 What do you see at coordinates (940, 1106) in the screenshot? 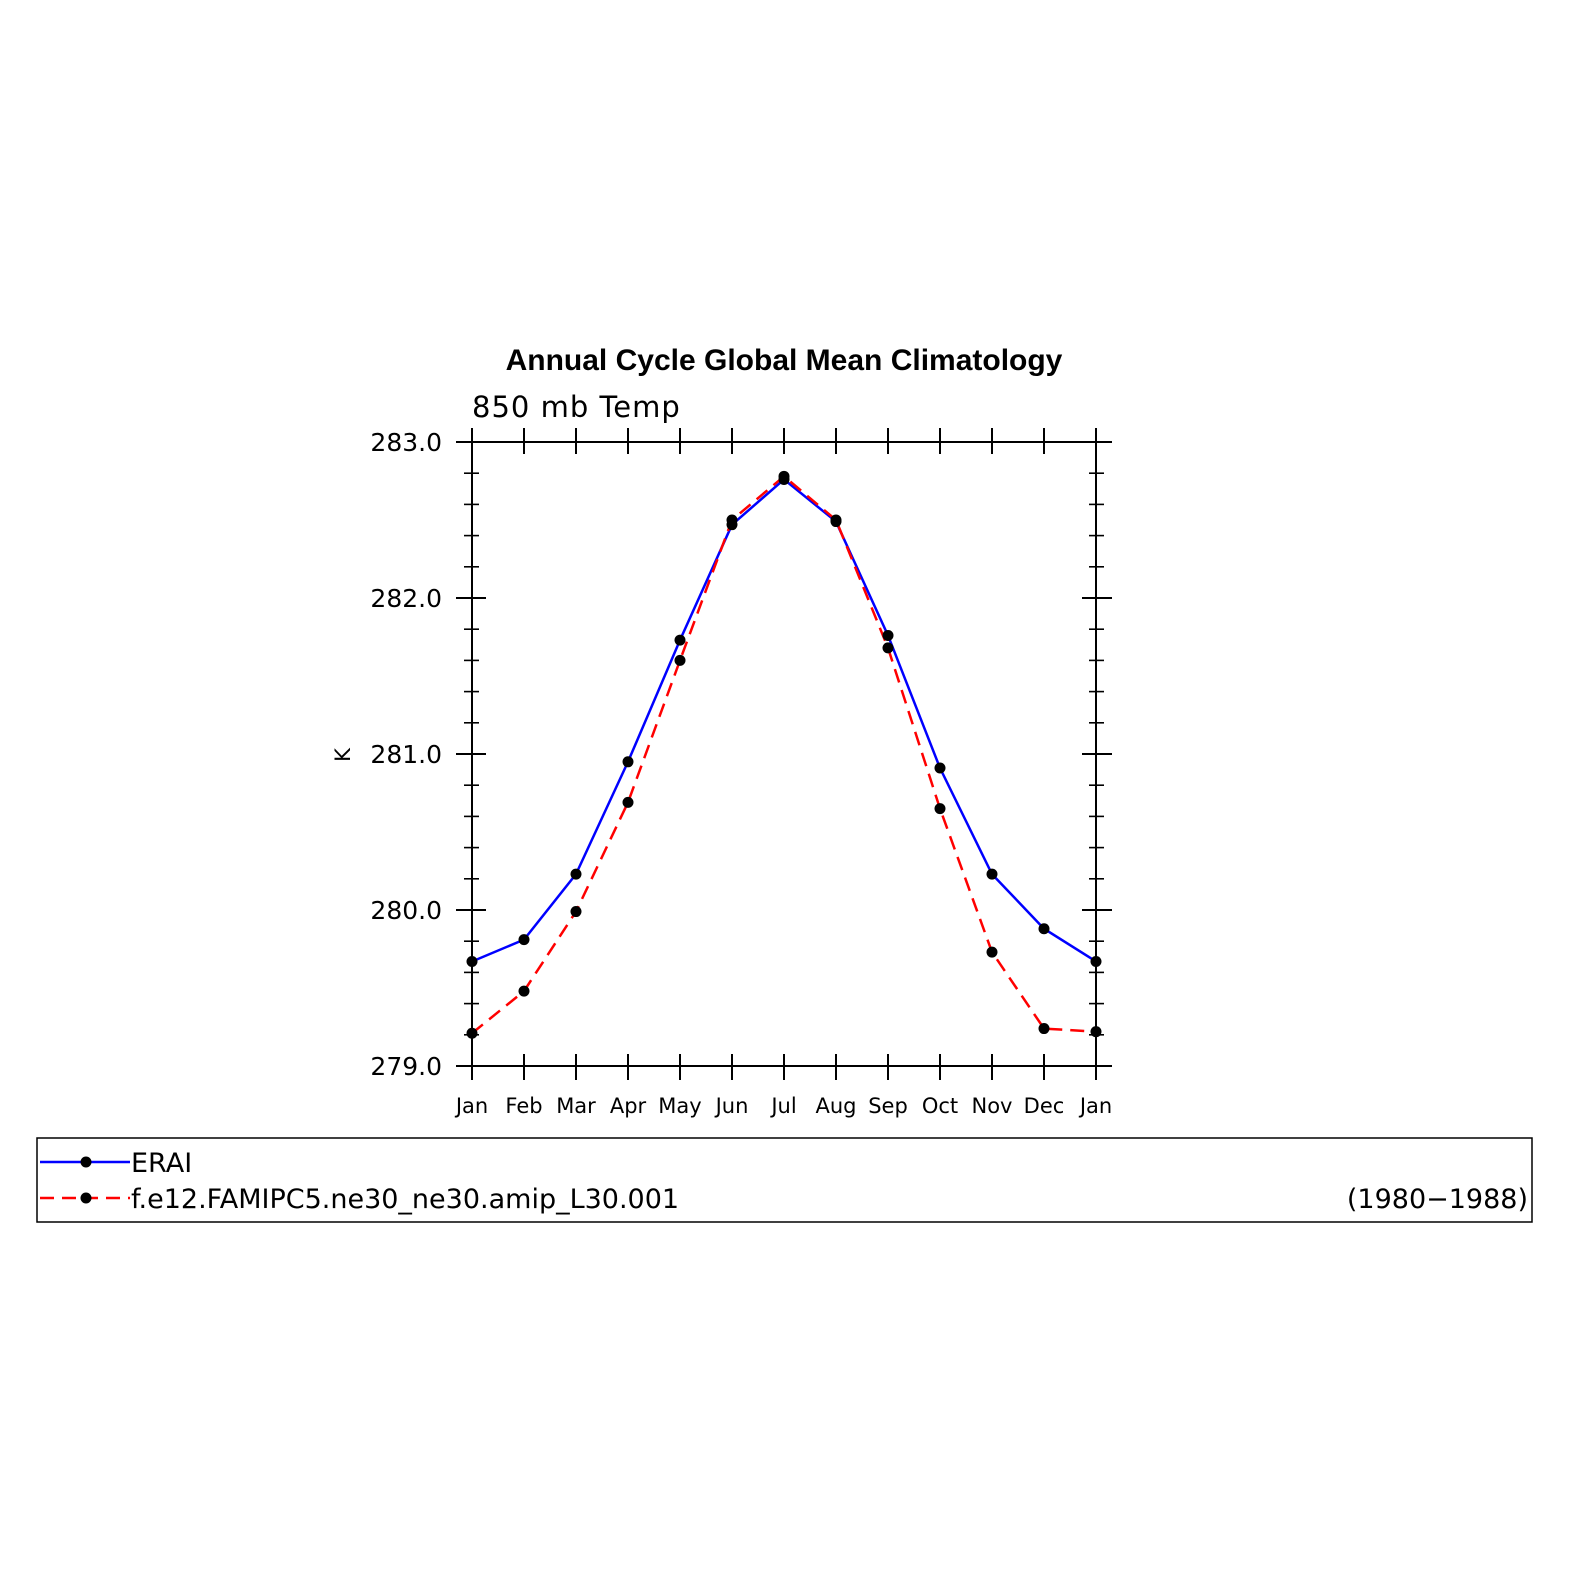
I see `x-tick-label: Oct` at bounding box center [940, 1106].